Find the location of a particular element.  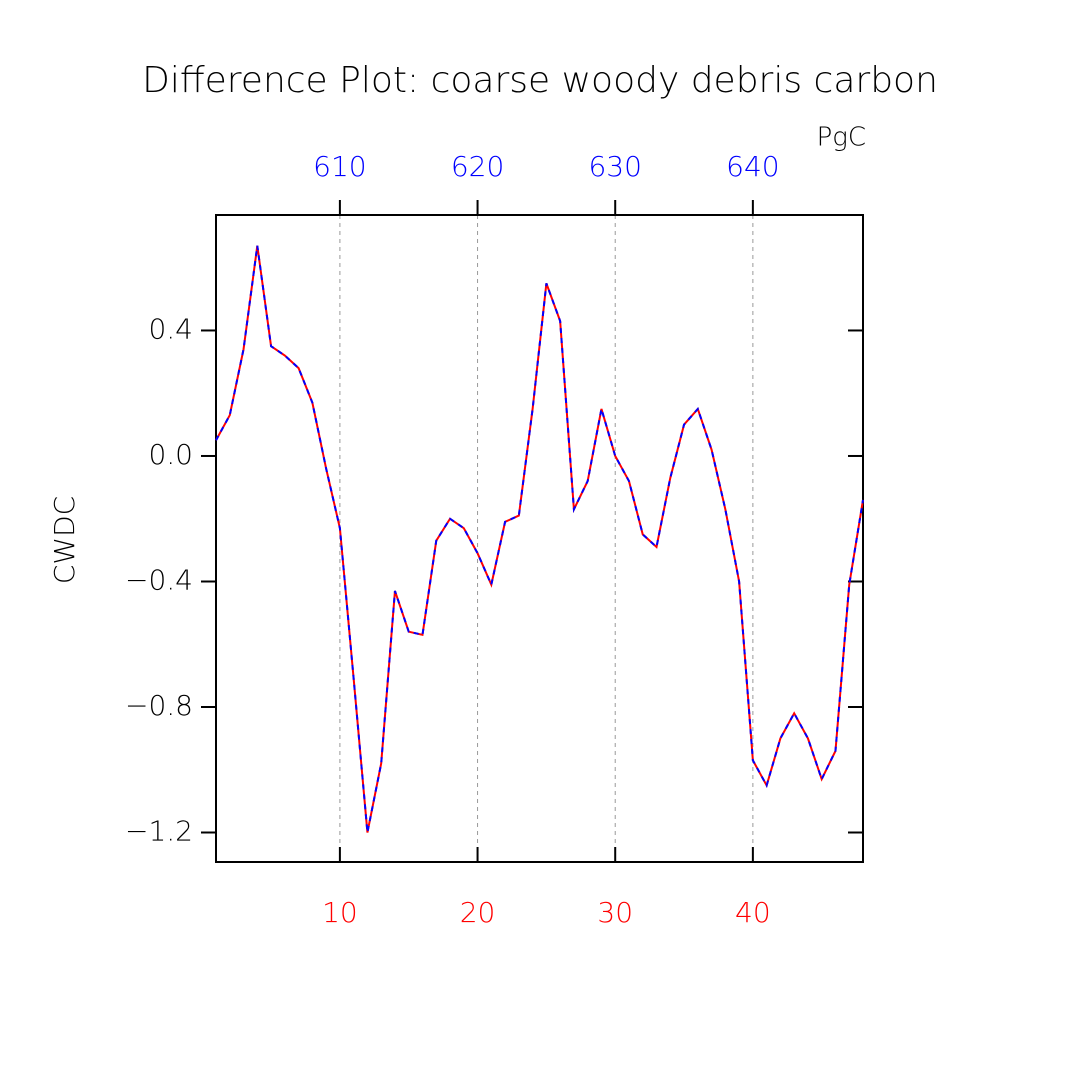

x2-tick-label: 610 is located at coordinates (339, 166).